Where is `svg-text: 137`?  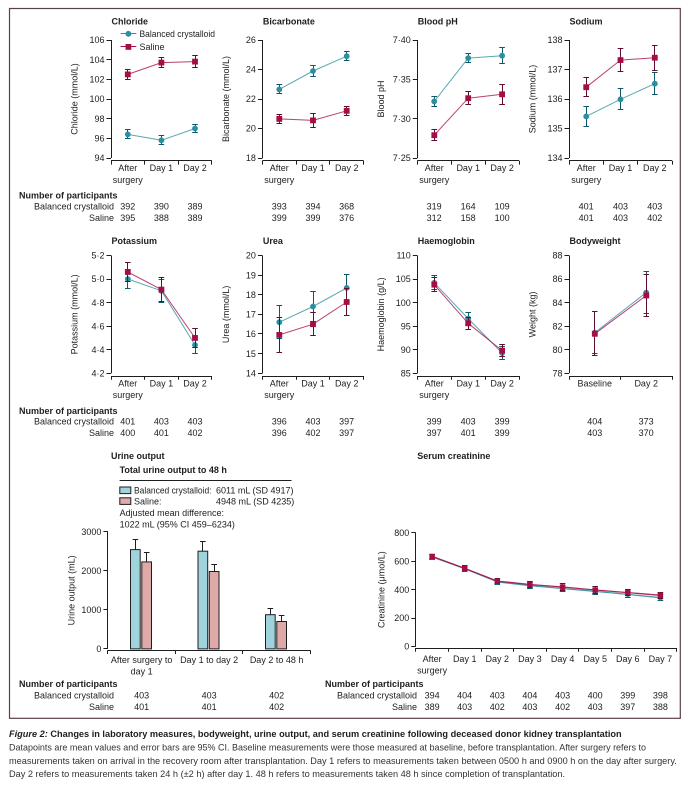
svg-text: 137 is located at coordinates (554, 70).